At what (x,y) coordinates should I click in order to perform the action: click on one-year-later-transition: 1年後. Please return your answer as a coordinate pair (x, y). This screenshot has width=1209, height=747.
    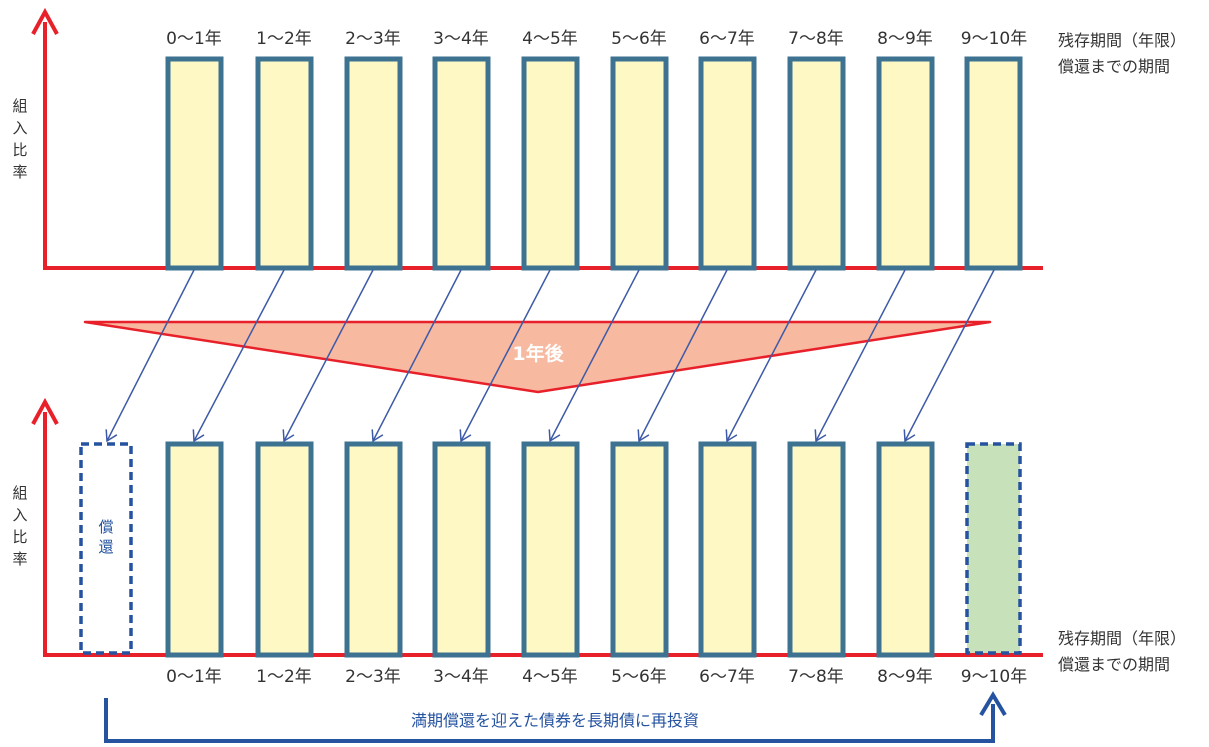
    Looking at the image, I should click on (537, 357).